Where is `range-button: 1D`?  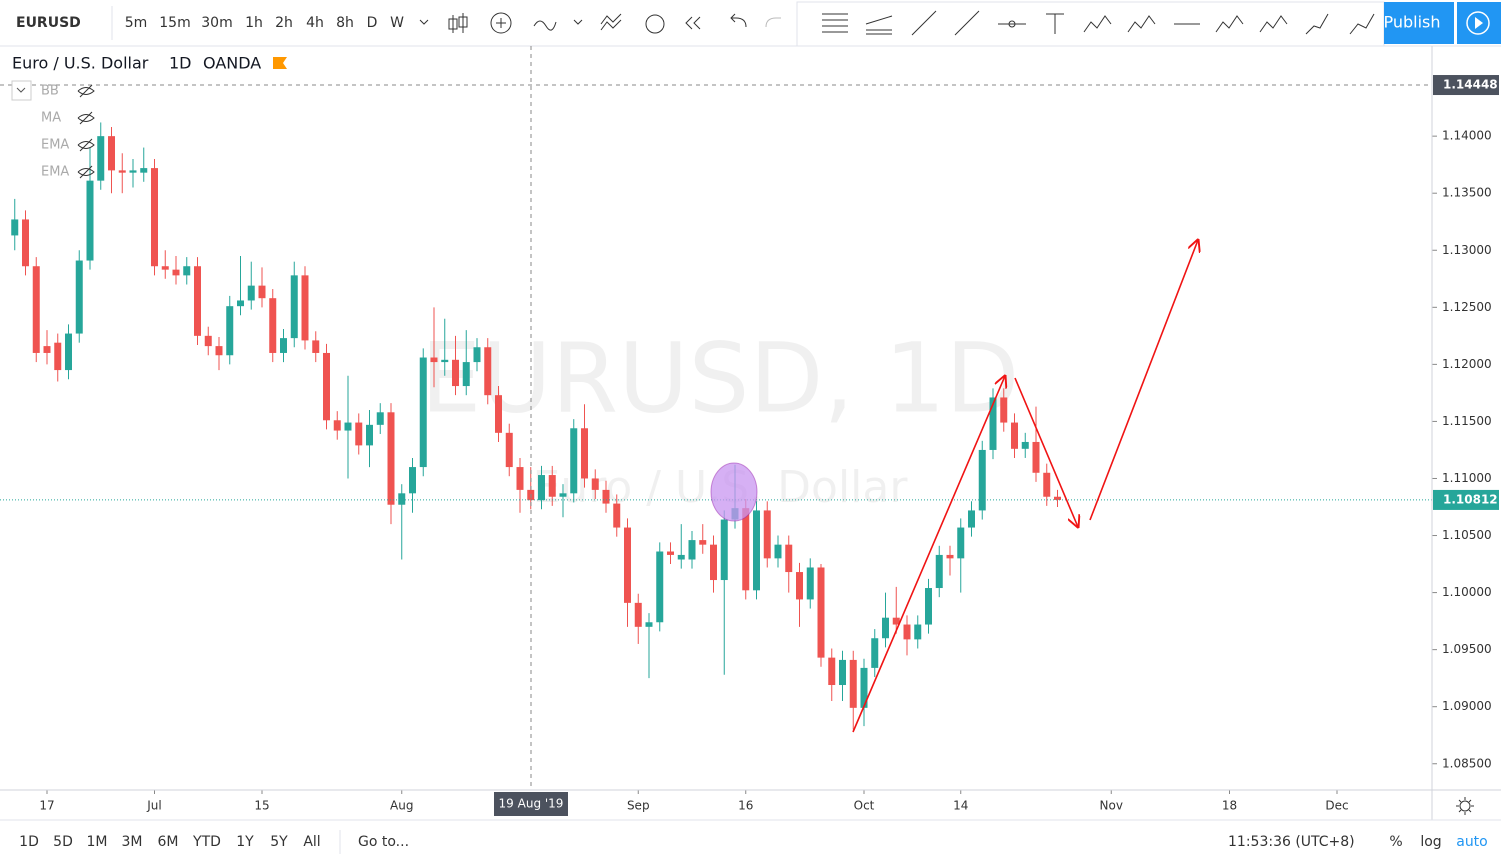
range-button: 1D is located at coordinates (29, 842).